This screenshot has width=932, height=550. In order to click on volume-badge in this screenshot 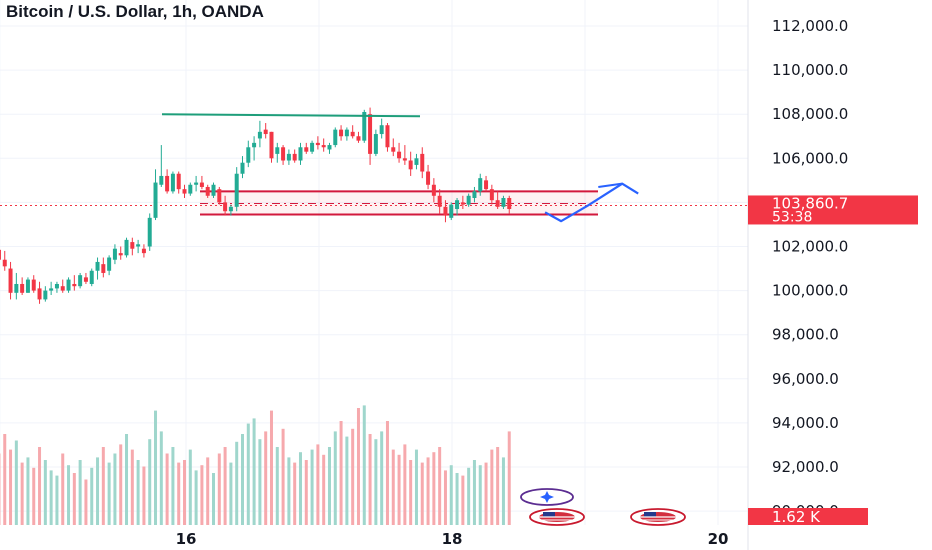, I will do `click(808, 516)`.